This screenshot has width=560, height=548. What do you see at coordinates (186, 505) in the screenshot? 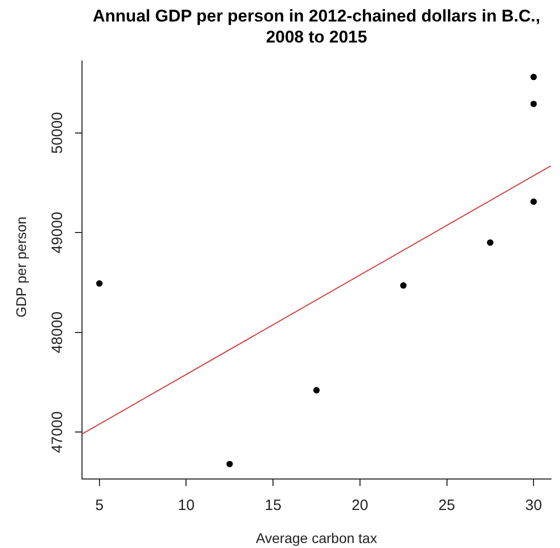
I see `x-tick-label: 10` at bounding box center [186, 505].